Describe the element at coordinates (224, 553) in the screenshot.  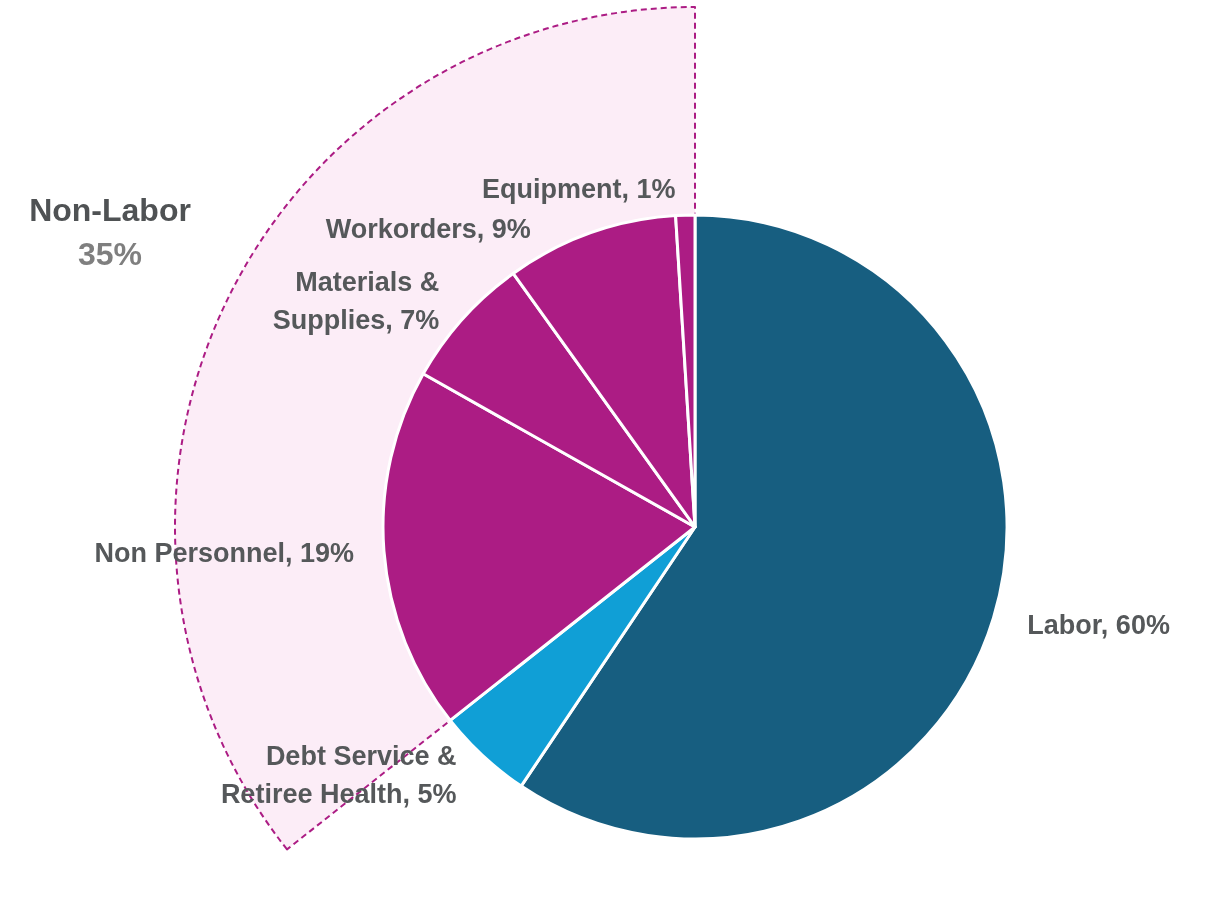
I see `slice-label: Non Personnel, 19%` at that location.